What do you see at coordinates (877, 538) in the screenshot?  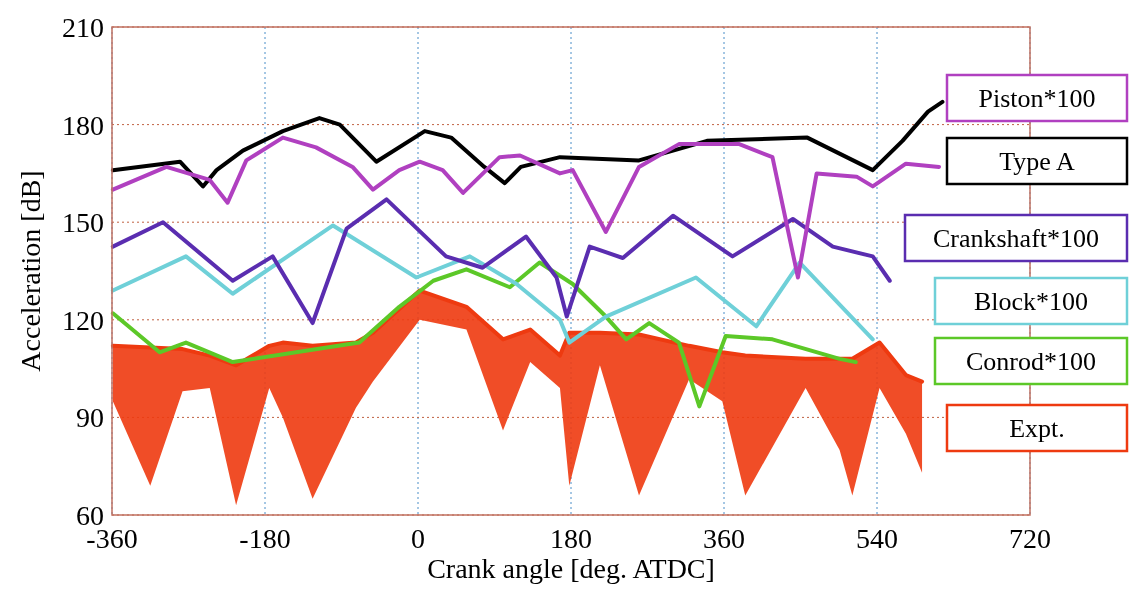 I see `x-tick-label: 540` at bounding box center [877, 538].